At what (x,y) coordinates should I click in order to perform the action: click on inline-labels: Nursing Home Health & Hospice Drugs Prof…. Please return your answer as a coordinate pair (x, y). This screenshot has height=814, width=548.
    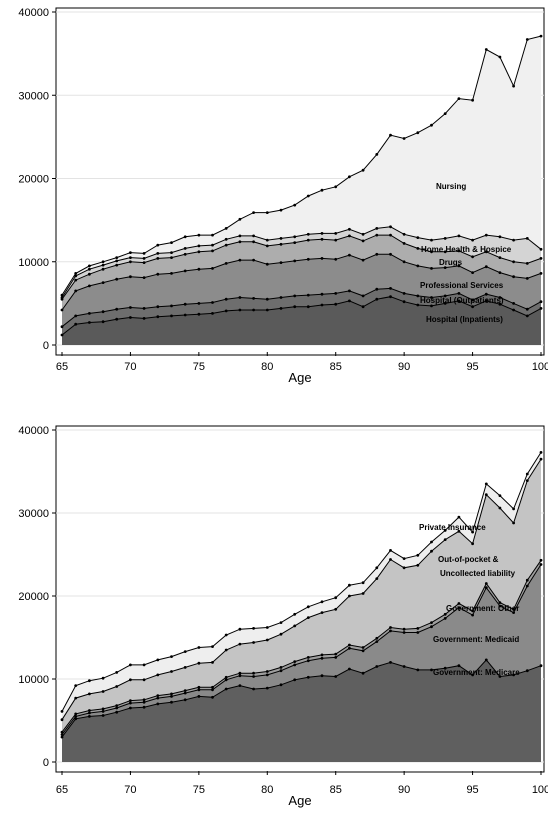
    Looking at the image, I should click on (466, 253).